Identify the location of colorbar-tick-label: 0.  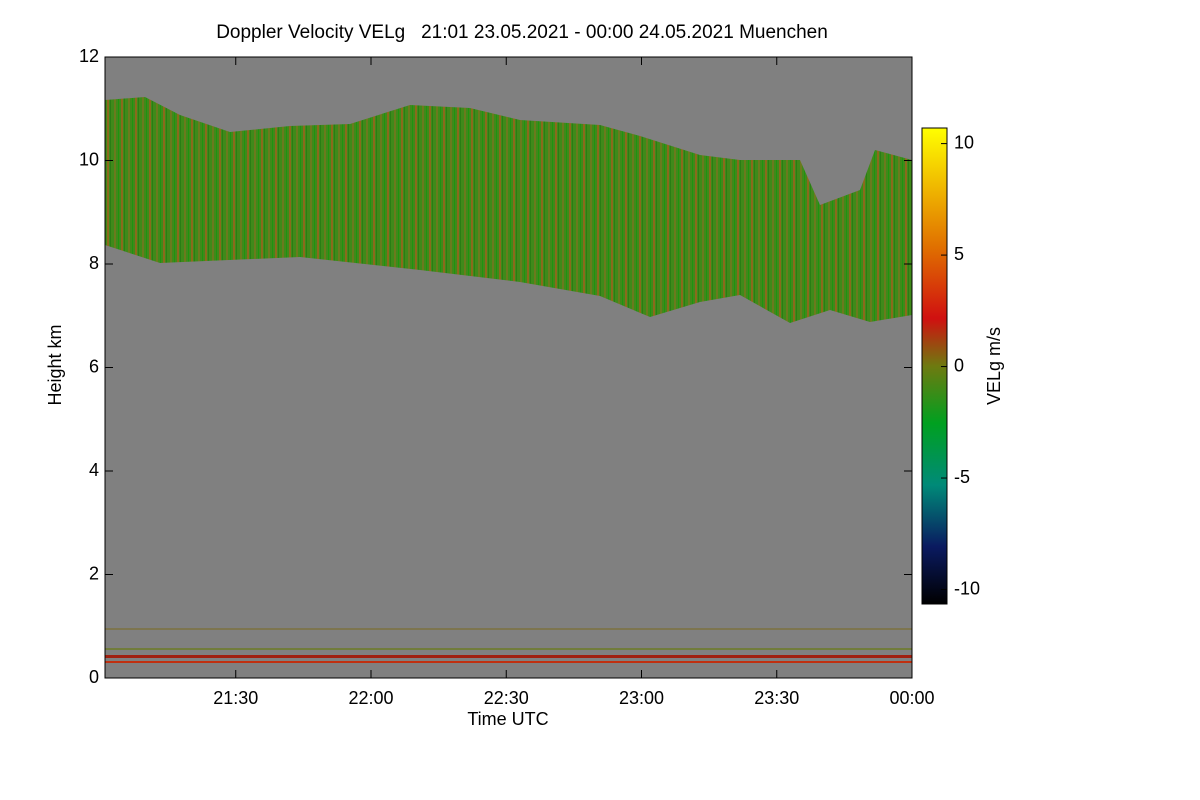
(959, 365).